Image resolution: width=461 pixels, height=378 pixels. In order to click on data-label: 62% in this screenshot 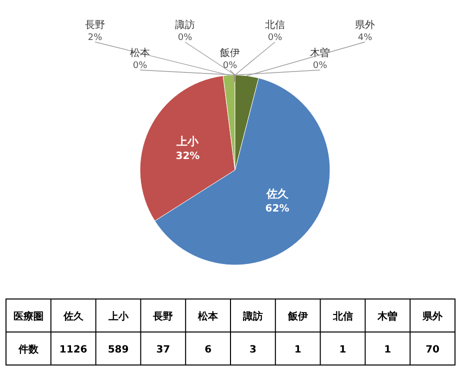, I will do `click(277, 209)`.